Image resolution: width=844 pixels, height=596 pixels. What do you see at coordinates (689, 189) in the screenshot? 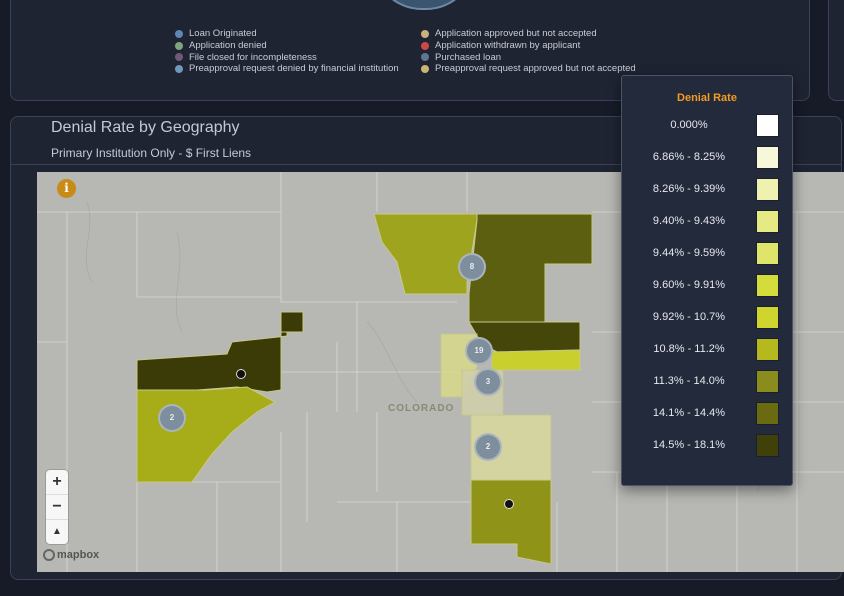
I see `legend-range-label: 8.26% - 9.39%` at bounding box center [689, 189].